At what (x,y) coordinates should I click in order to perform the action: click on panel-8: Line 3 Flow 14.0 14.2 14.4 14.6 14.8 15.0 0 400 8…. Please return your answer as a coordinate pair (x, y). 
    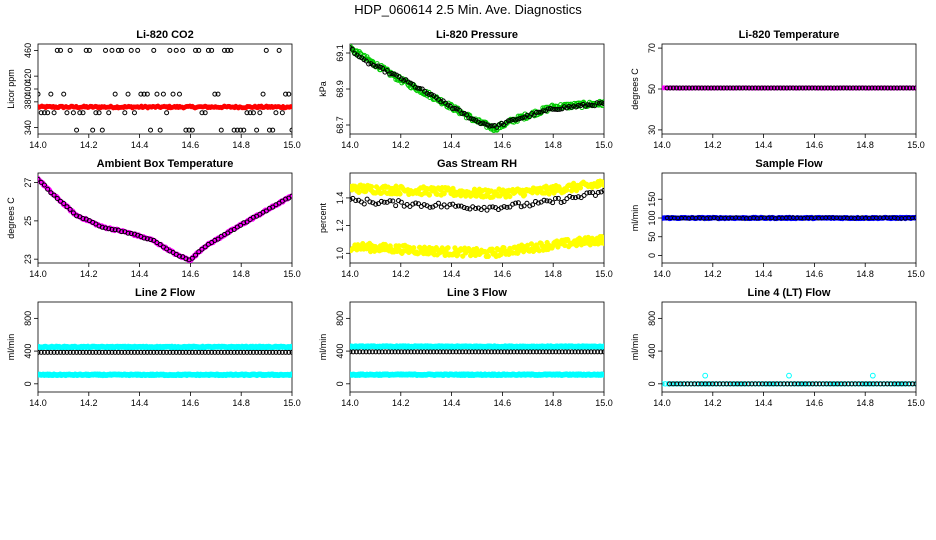
    Looking at the image, I should click on (465, 347).